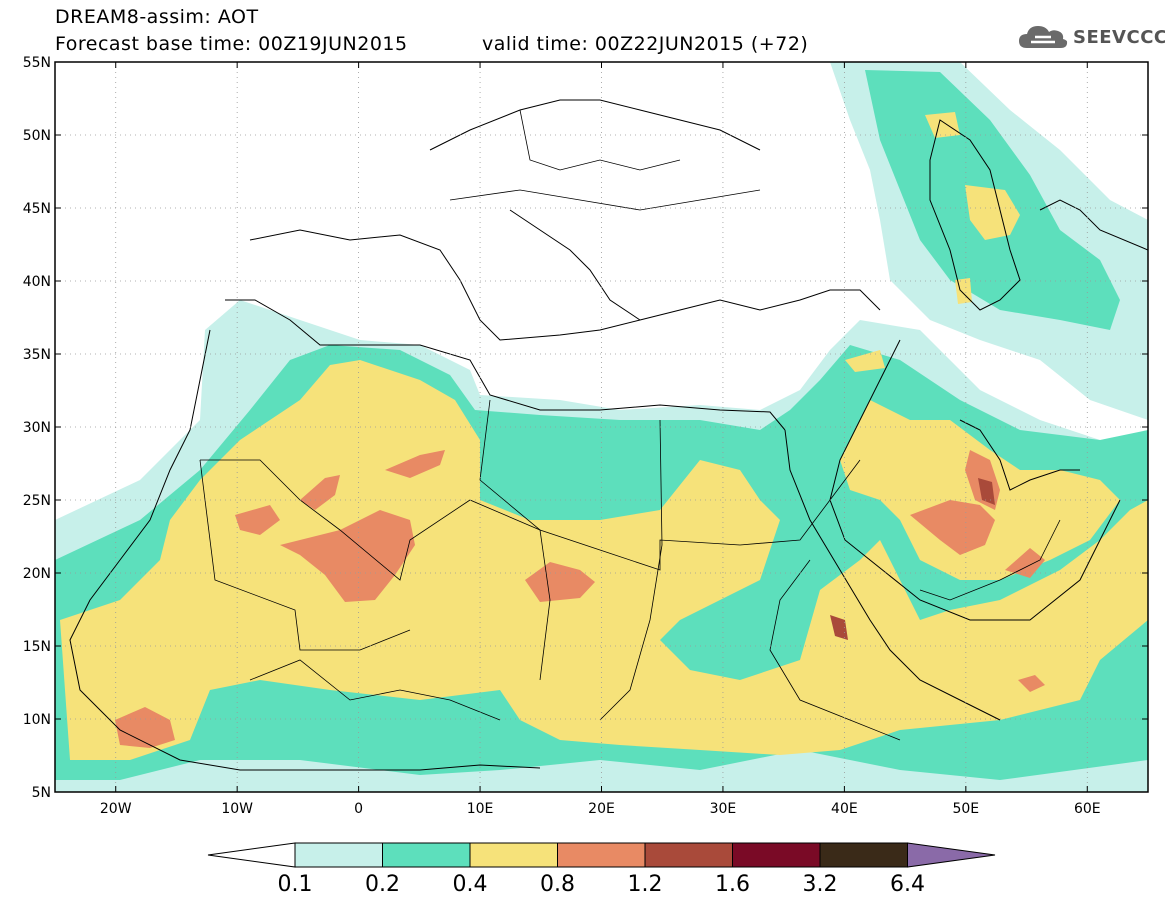 This screenshot has height=909, width=1165. What do you see at coordinates (1119, 37) in the screenshot?
I see `logo-text: SEEVCCC` at bounding box center [1119, 37].